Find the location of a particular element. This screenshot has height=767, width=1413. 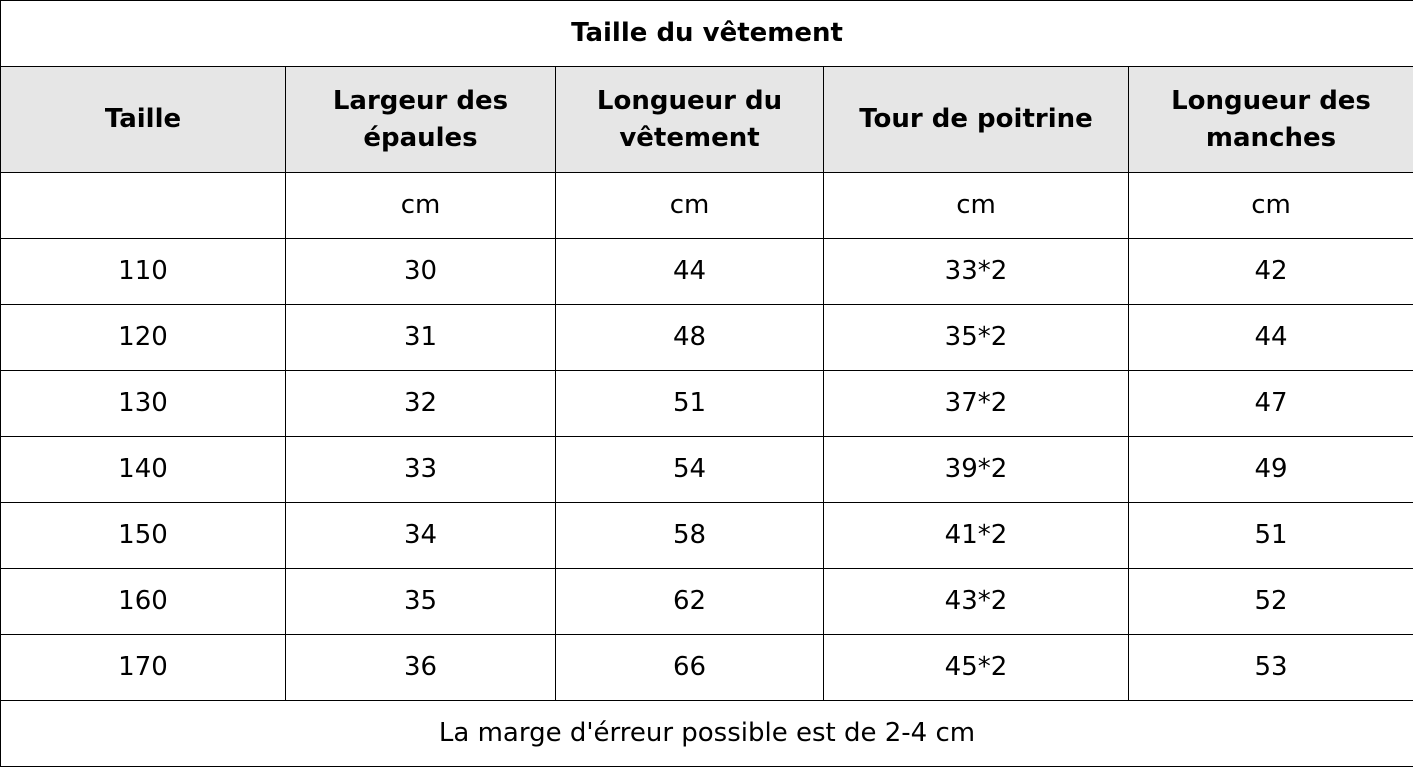

cell-poitrine: 39*2 is located at coordinates (976, 470).